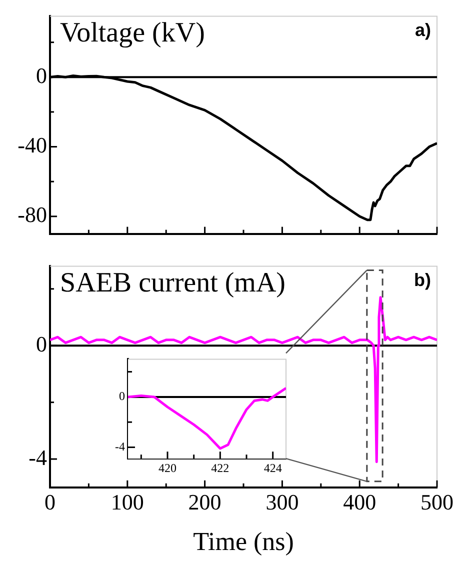 This screenshot has width=457, height=569. I want to click on annotation: a), so click(422, 30).